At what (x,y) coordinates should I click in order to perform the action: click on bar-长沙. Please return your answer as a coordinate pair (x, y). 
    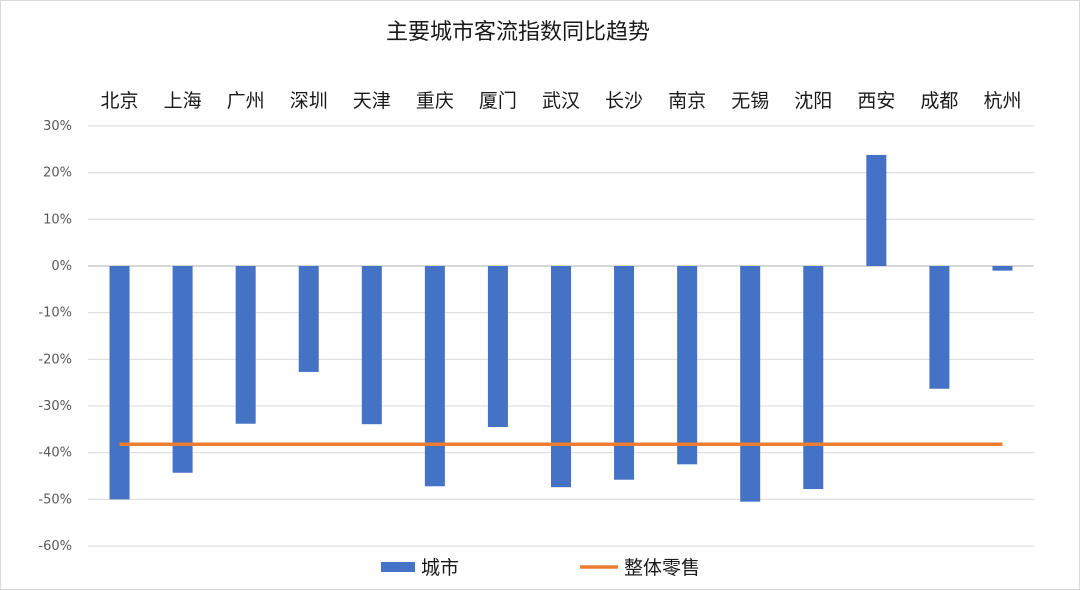
    Looking at the image, I should click on (624, 373).